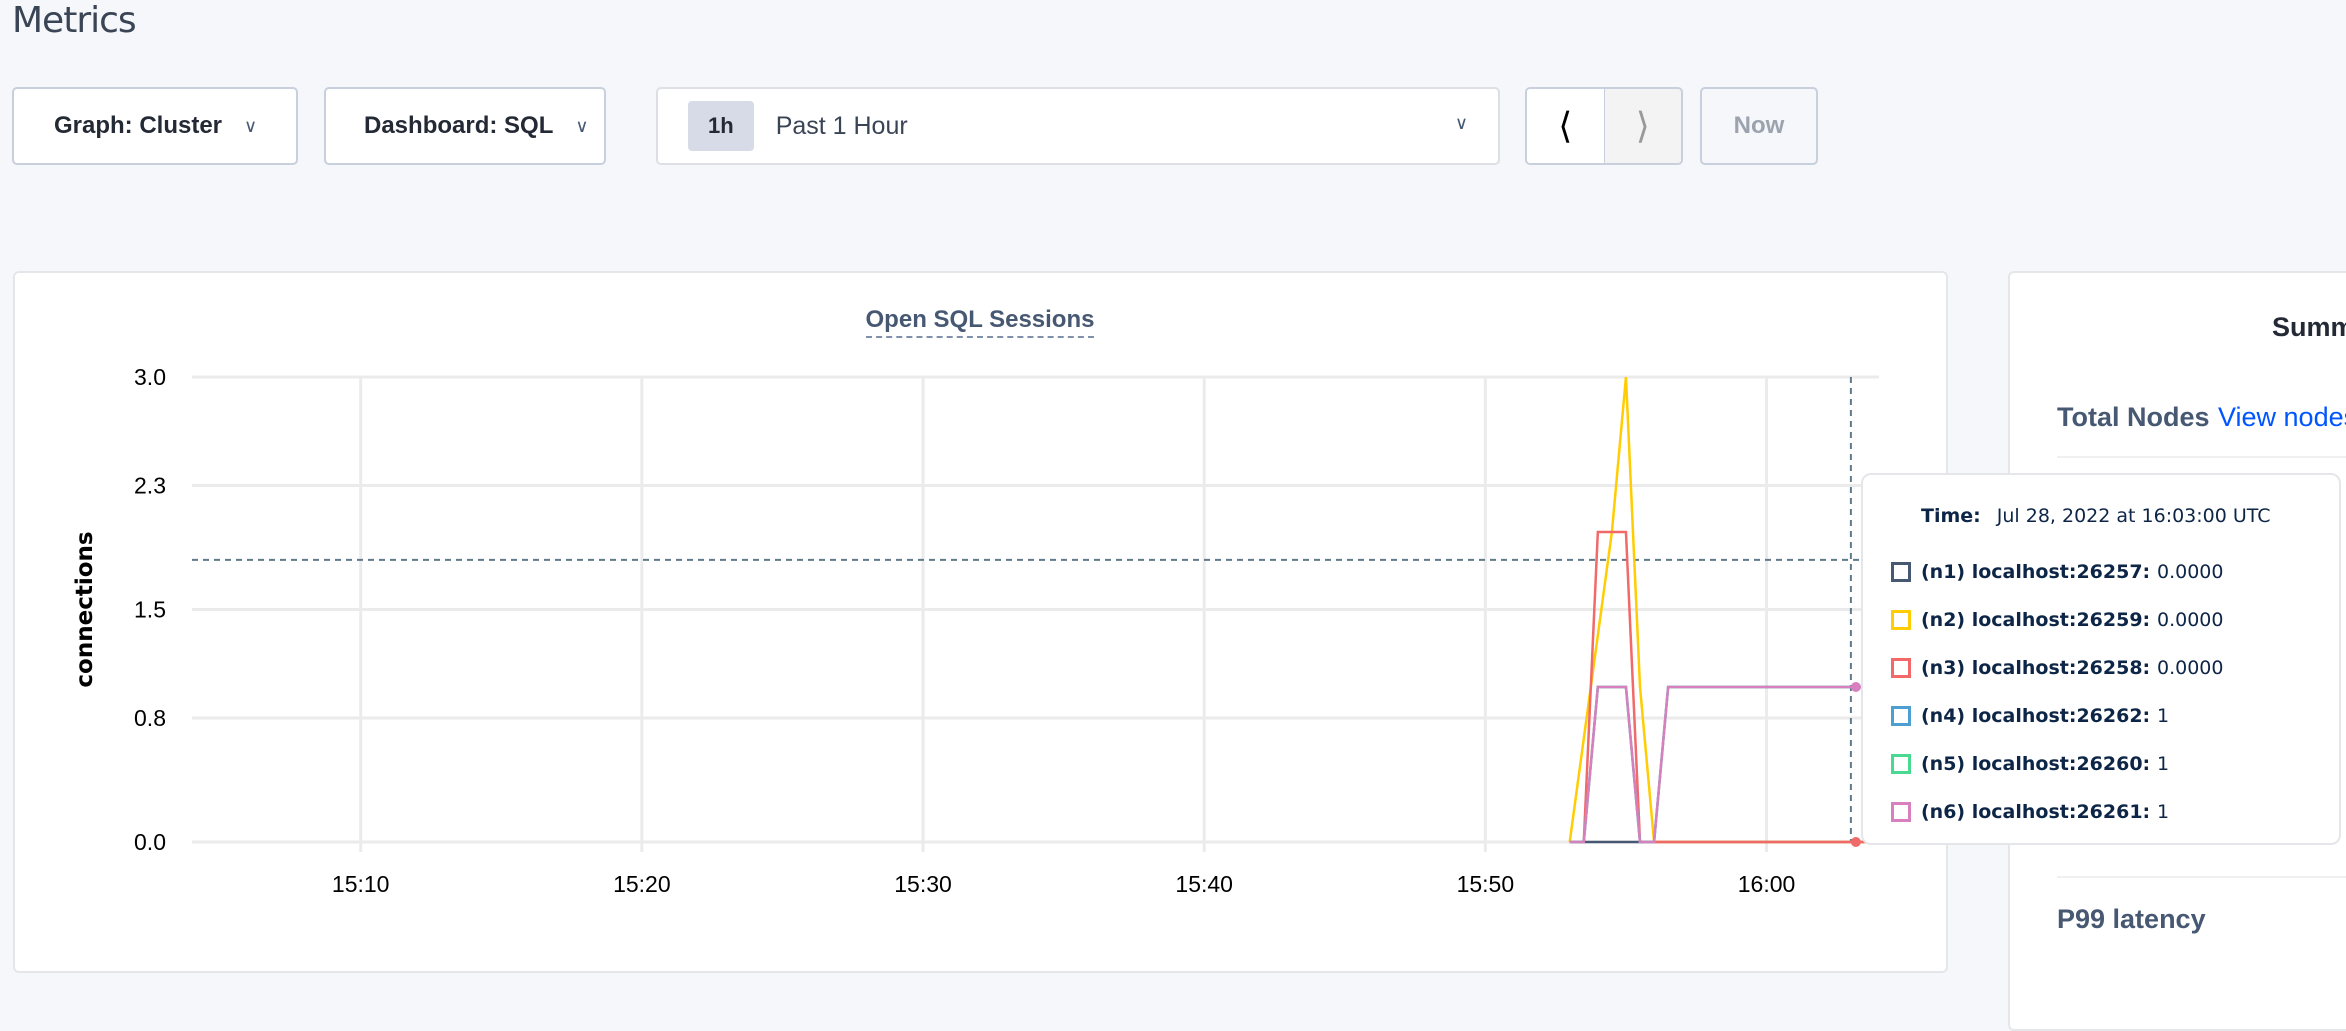 Image resolution: width=2346 pixels, height=1031 pixels. I want to click on tooltip-row: (n2) localhost:26259: 0.0000, so click(2057, 620).